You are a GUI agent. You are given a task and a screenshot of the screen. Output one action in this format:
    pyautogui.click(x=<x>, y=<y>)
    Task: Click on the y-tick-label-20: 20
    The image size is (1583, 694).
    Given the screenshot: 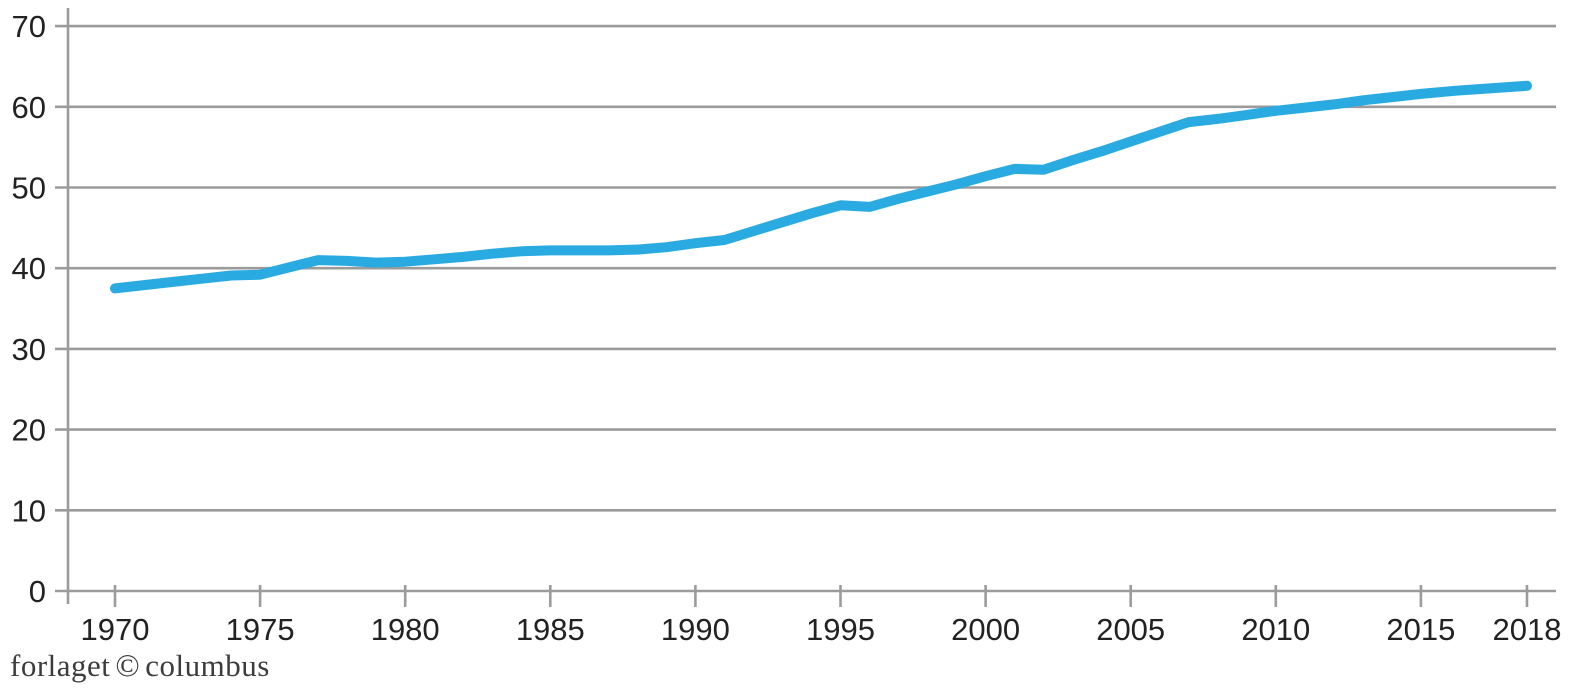 What is the action you would take?
    pyautogui.click(x=29, y=430)
    